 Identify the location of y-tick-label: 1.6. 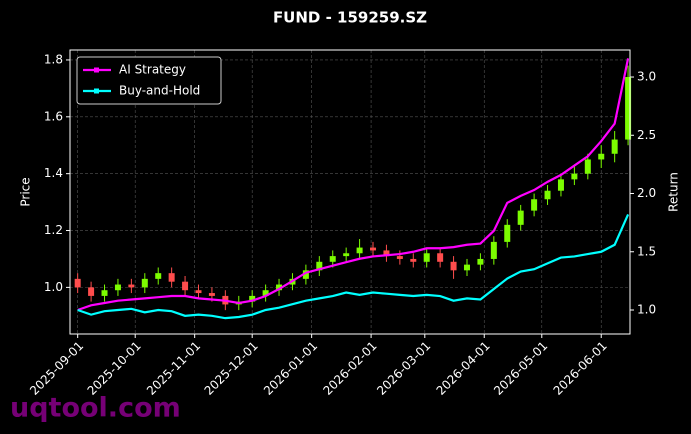
(53, 116).